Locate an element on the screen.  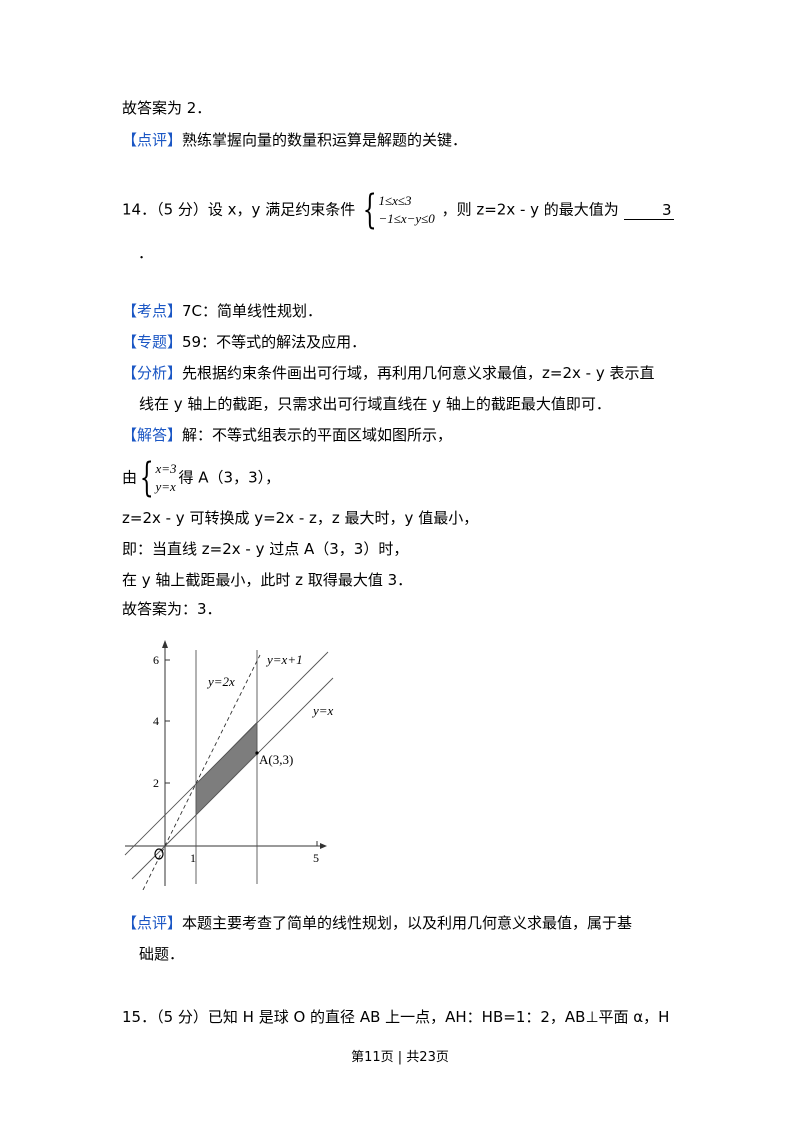
y-axis-arrow-icon is located at coordinates (165, 644).